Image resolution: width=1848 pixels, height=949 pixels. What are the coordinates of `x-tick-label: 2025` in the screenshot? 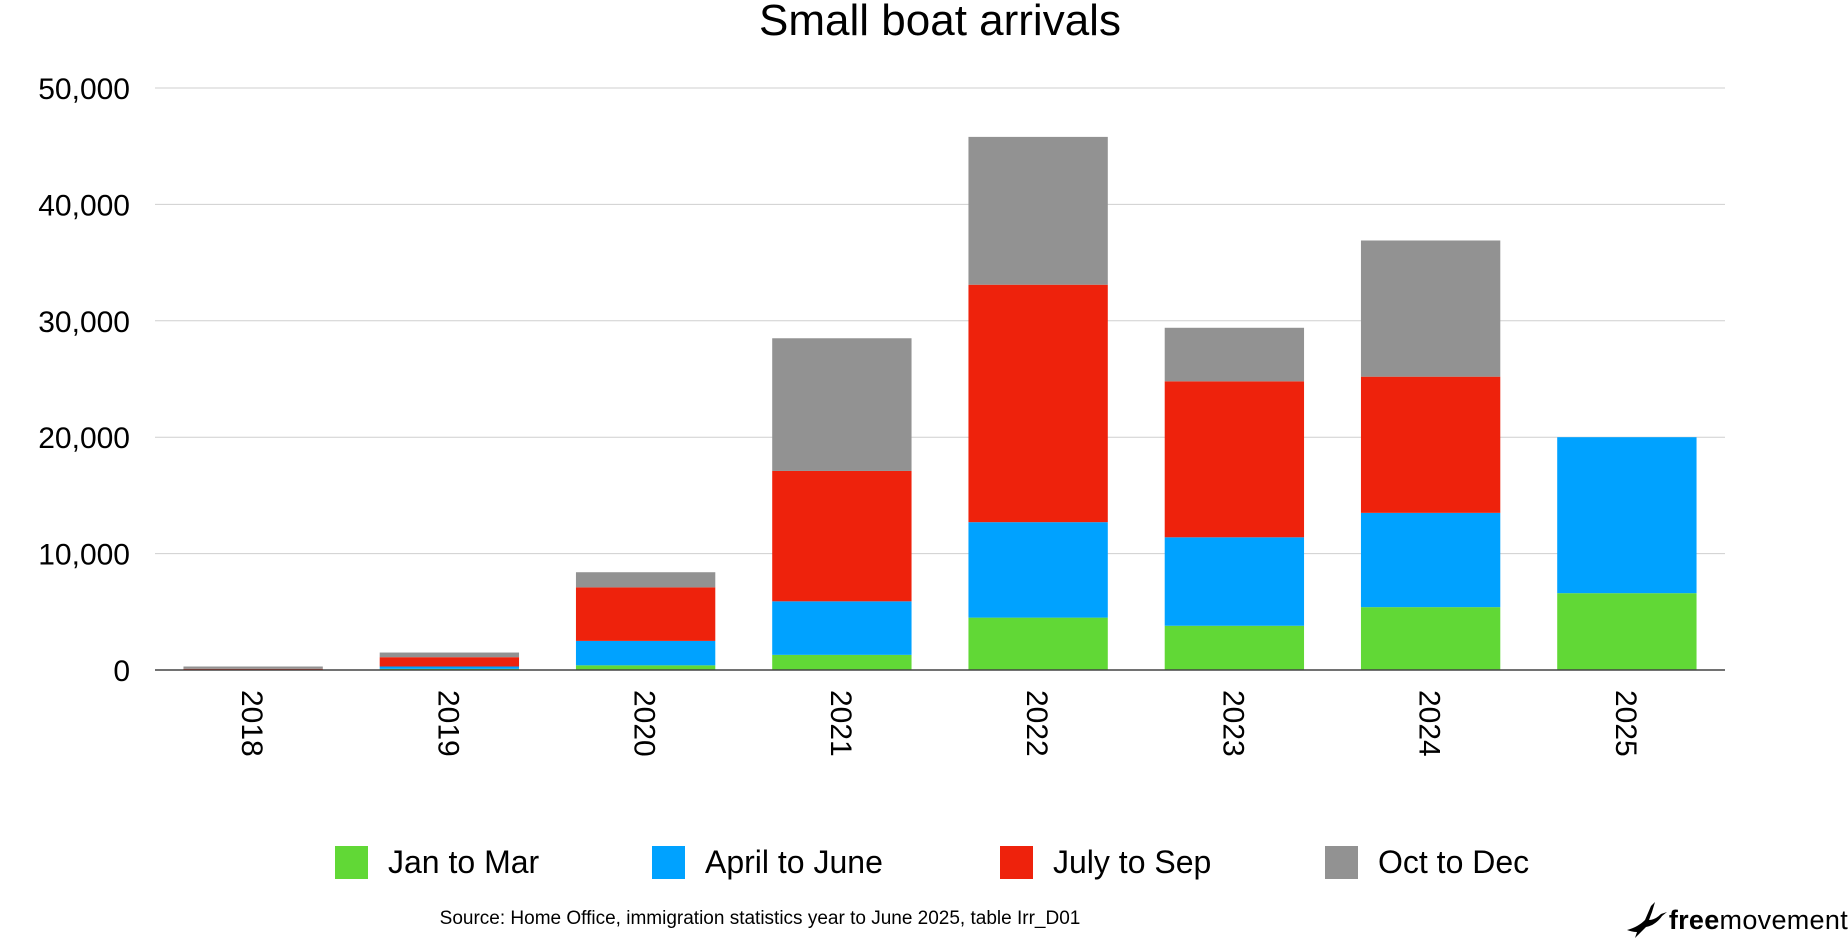 It's located at (1625, 723).